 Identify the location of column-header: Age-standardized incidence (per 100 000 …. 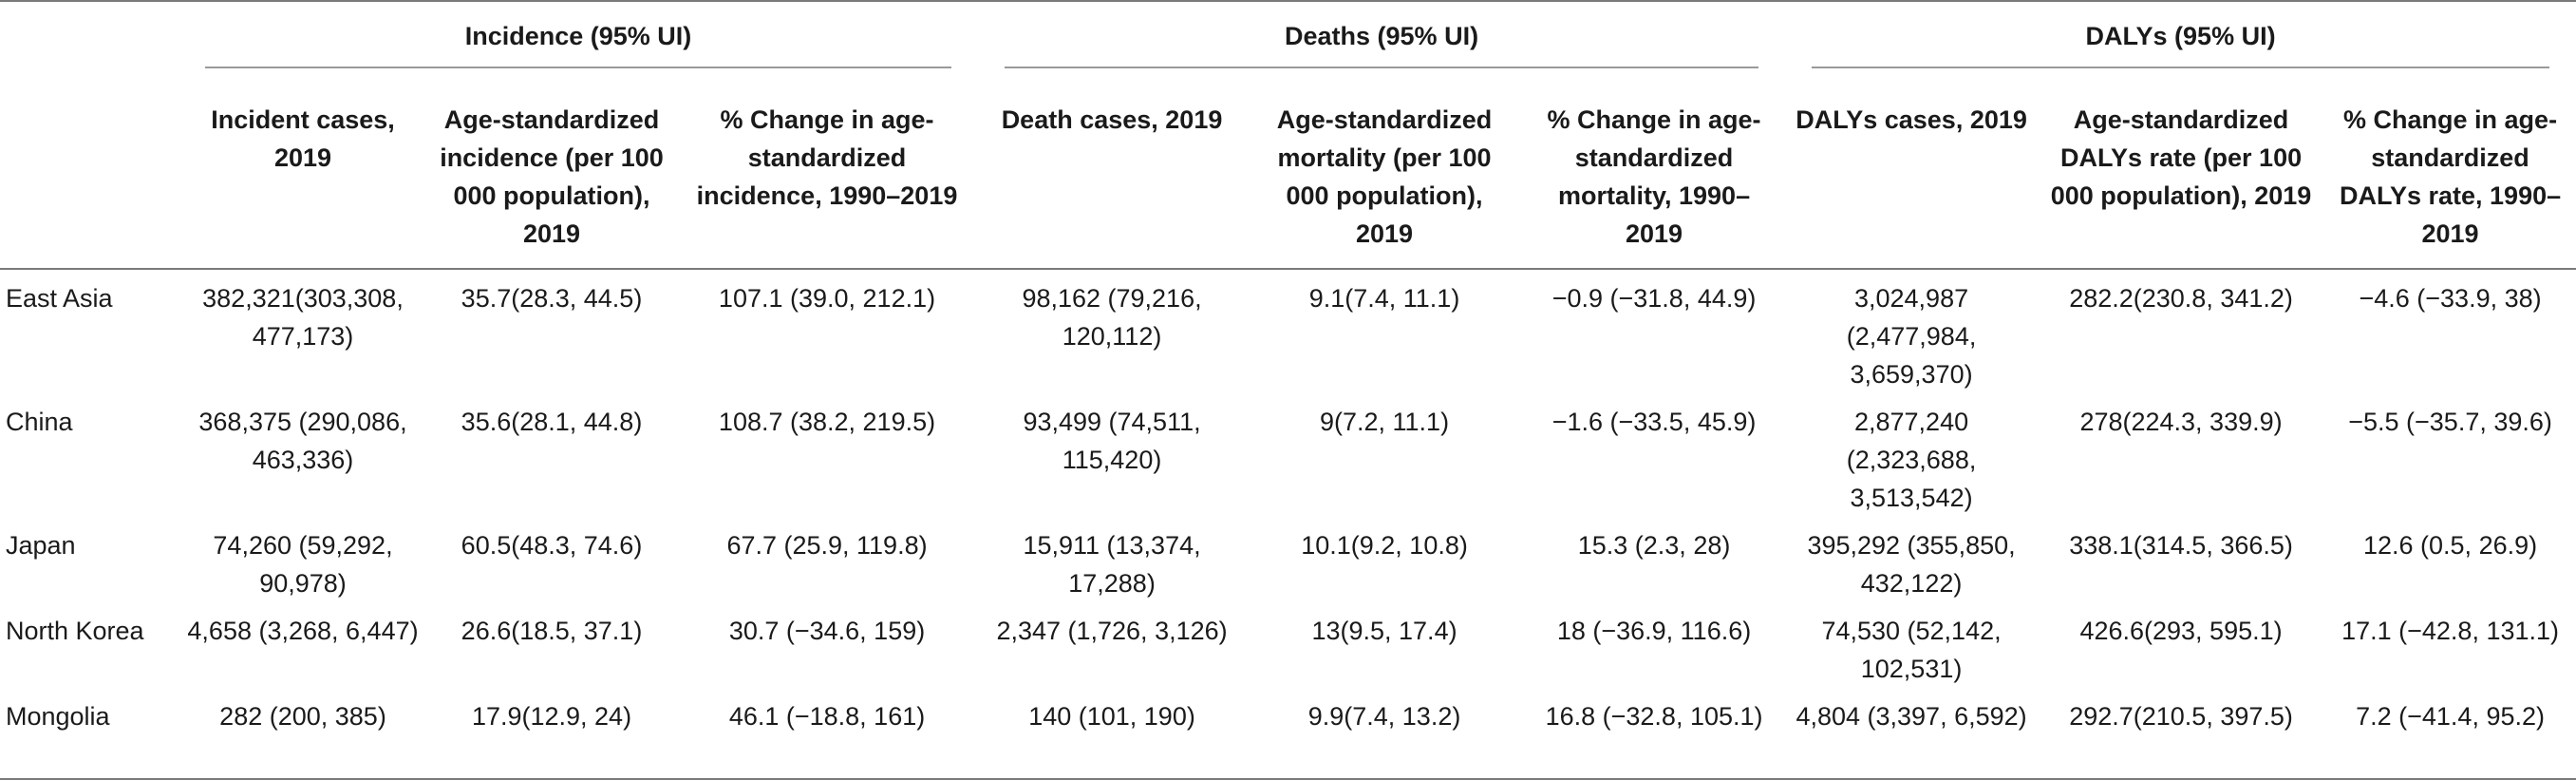
(551, 175).